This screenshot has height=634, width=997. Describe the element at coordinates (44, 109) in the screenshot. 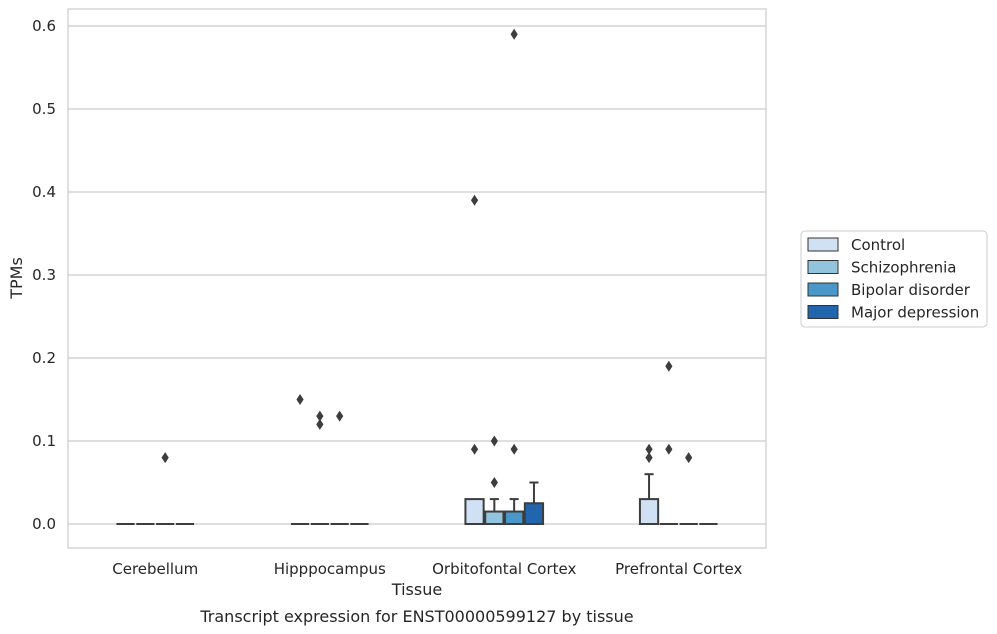

I see `y-tick-label: 0.5` at that location.